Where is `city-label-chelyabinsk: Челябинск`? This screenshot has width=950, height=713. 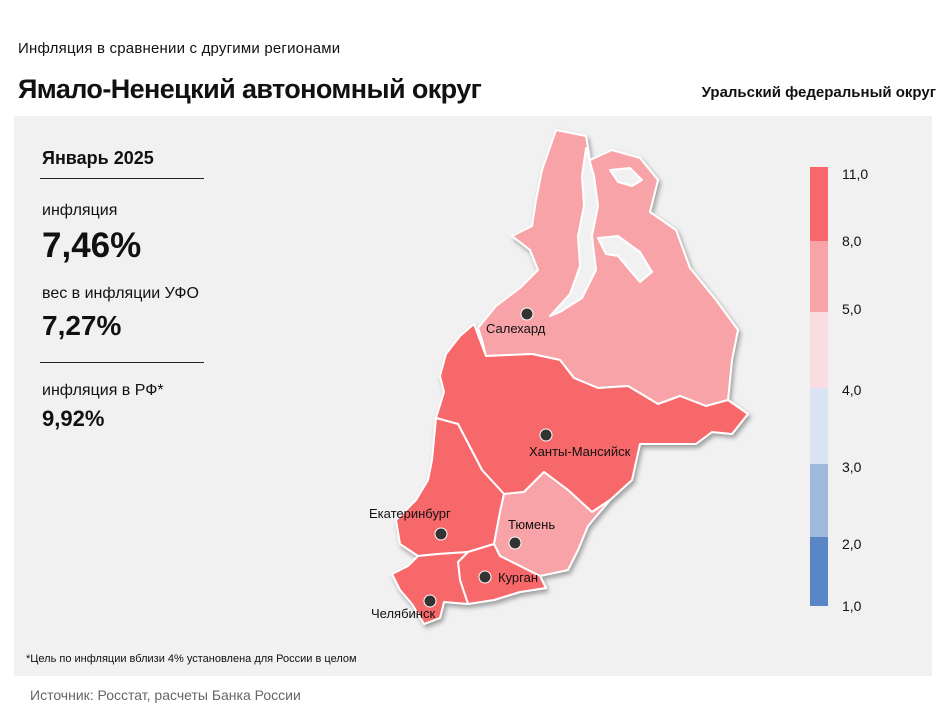 city-label-chelyabinsk: Челябинск is located at coordinates (403, 613).